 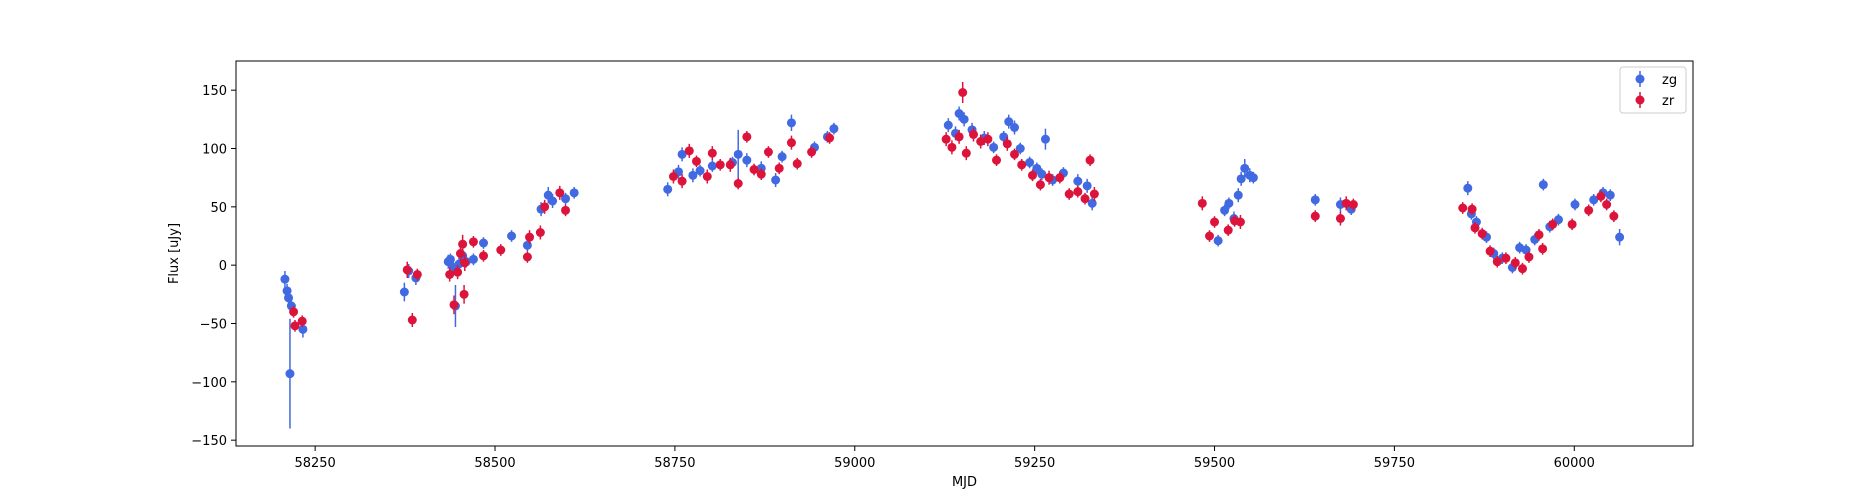 What do you see at coordinates (209, 383) in the screenshot?
I see `y-tick-label: −100` at bounding box center [209, 383].